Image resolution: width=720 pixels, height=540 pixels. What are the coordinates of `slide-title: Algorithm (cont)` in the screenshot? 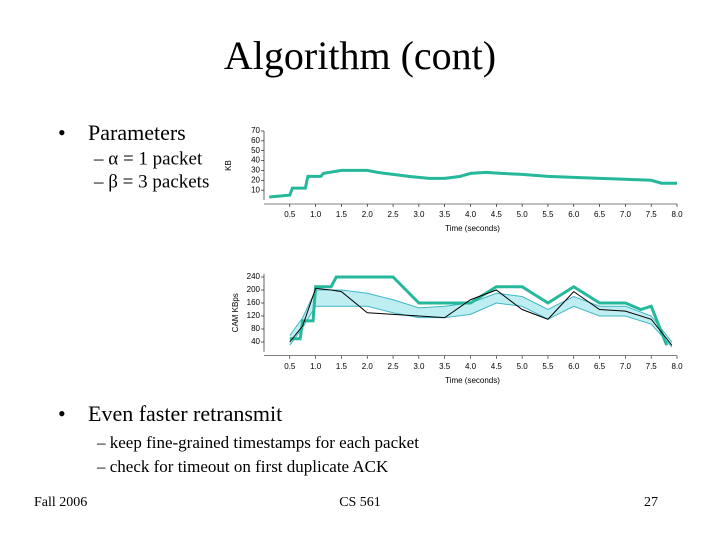 It's located at (360, 55).